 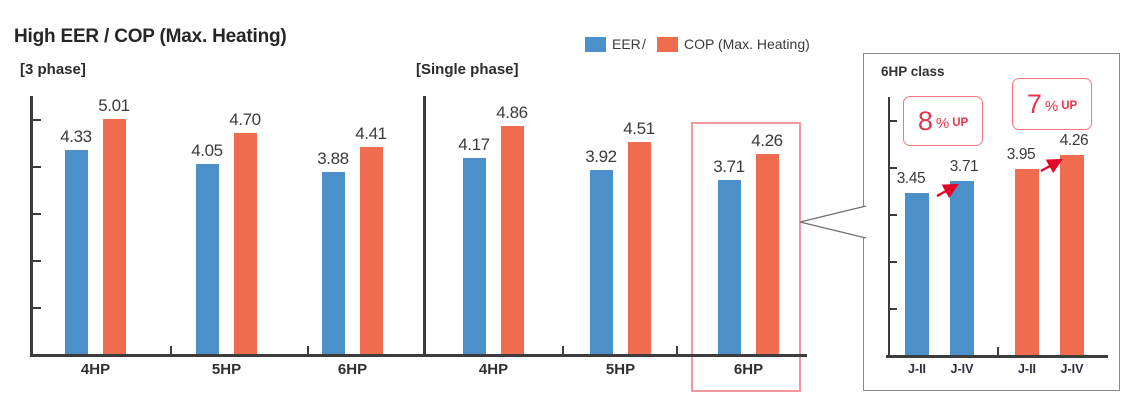 I want to click on inset-x-axis-tick, so click(x=998, y=351).